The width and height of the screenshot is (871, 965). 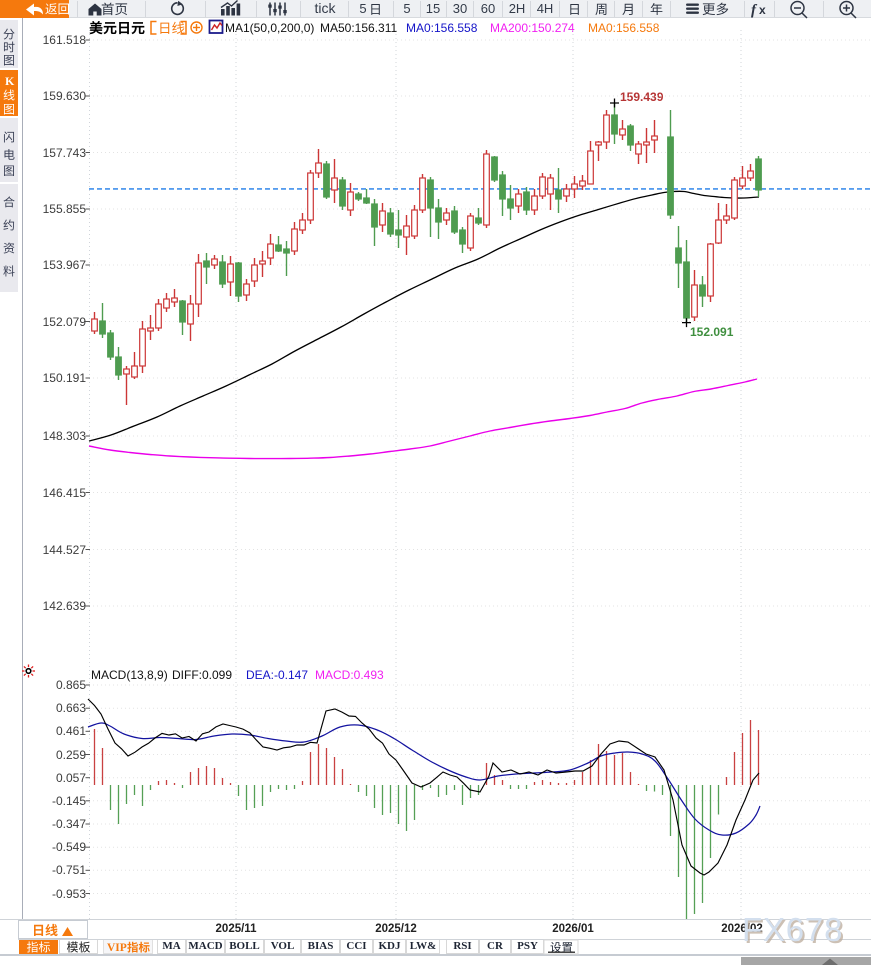 What do you see at coordinates (762, 10) in the screenshot?
I see `svg-text: x` at bounding box center [762, 10].